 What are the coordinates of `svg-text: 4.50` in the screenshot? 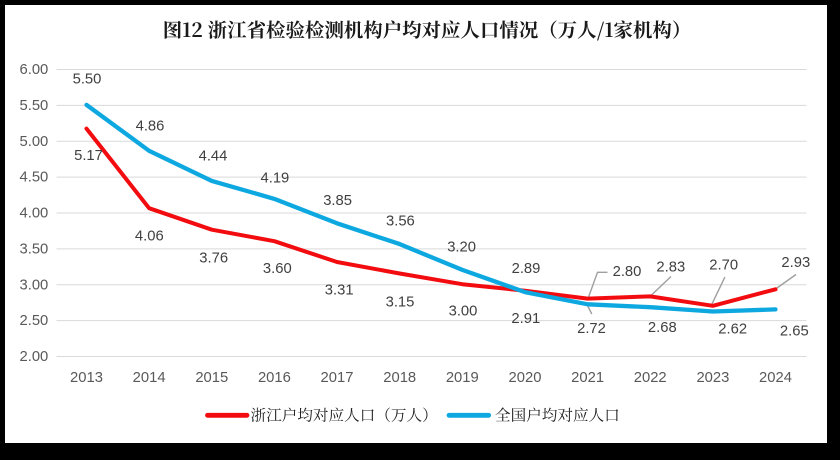 It's located at (33, 178).